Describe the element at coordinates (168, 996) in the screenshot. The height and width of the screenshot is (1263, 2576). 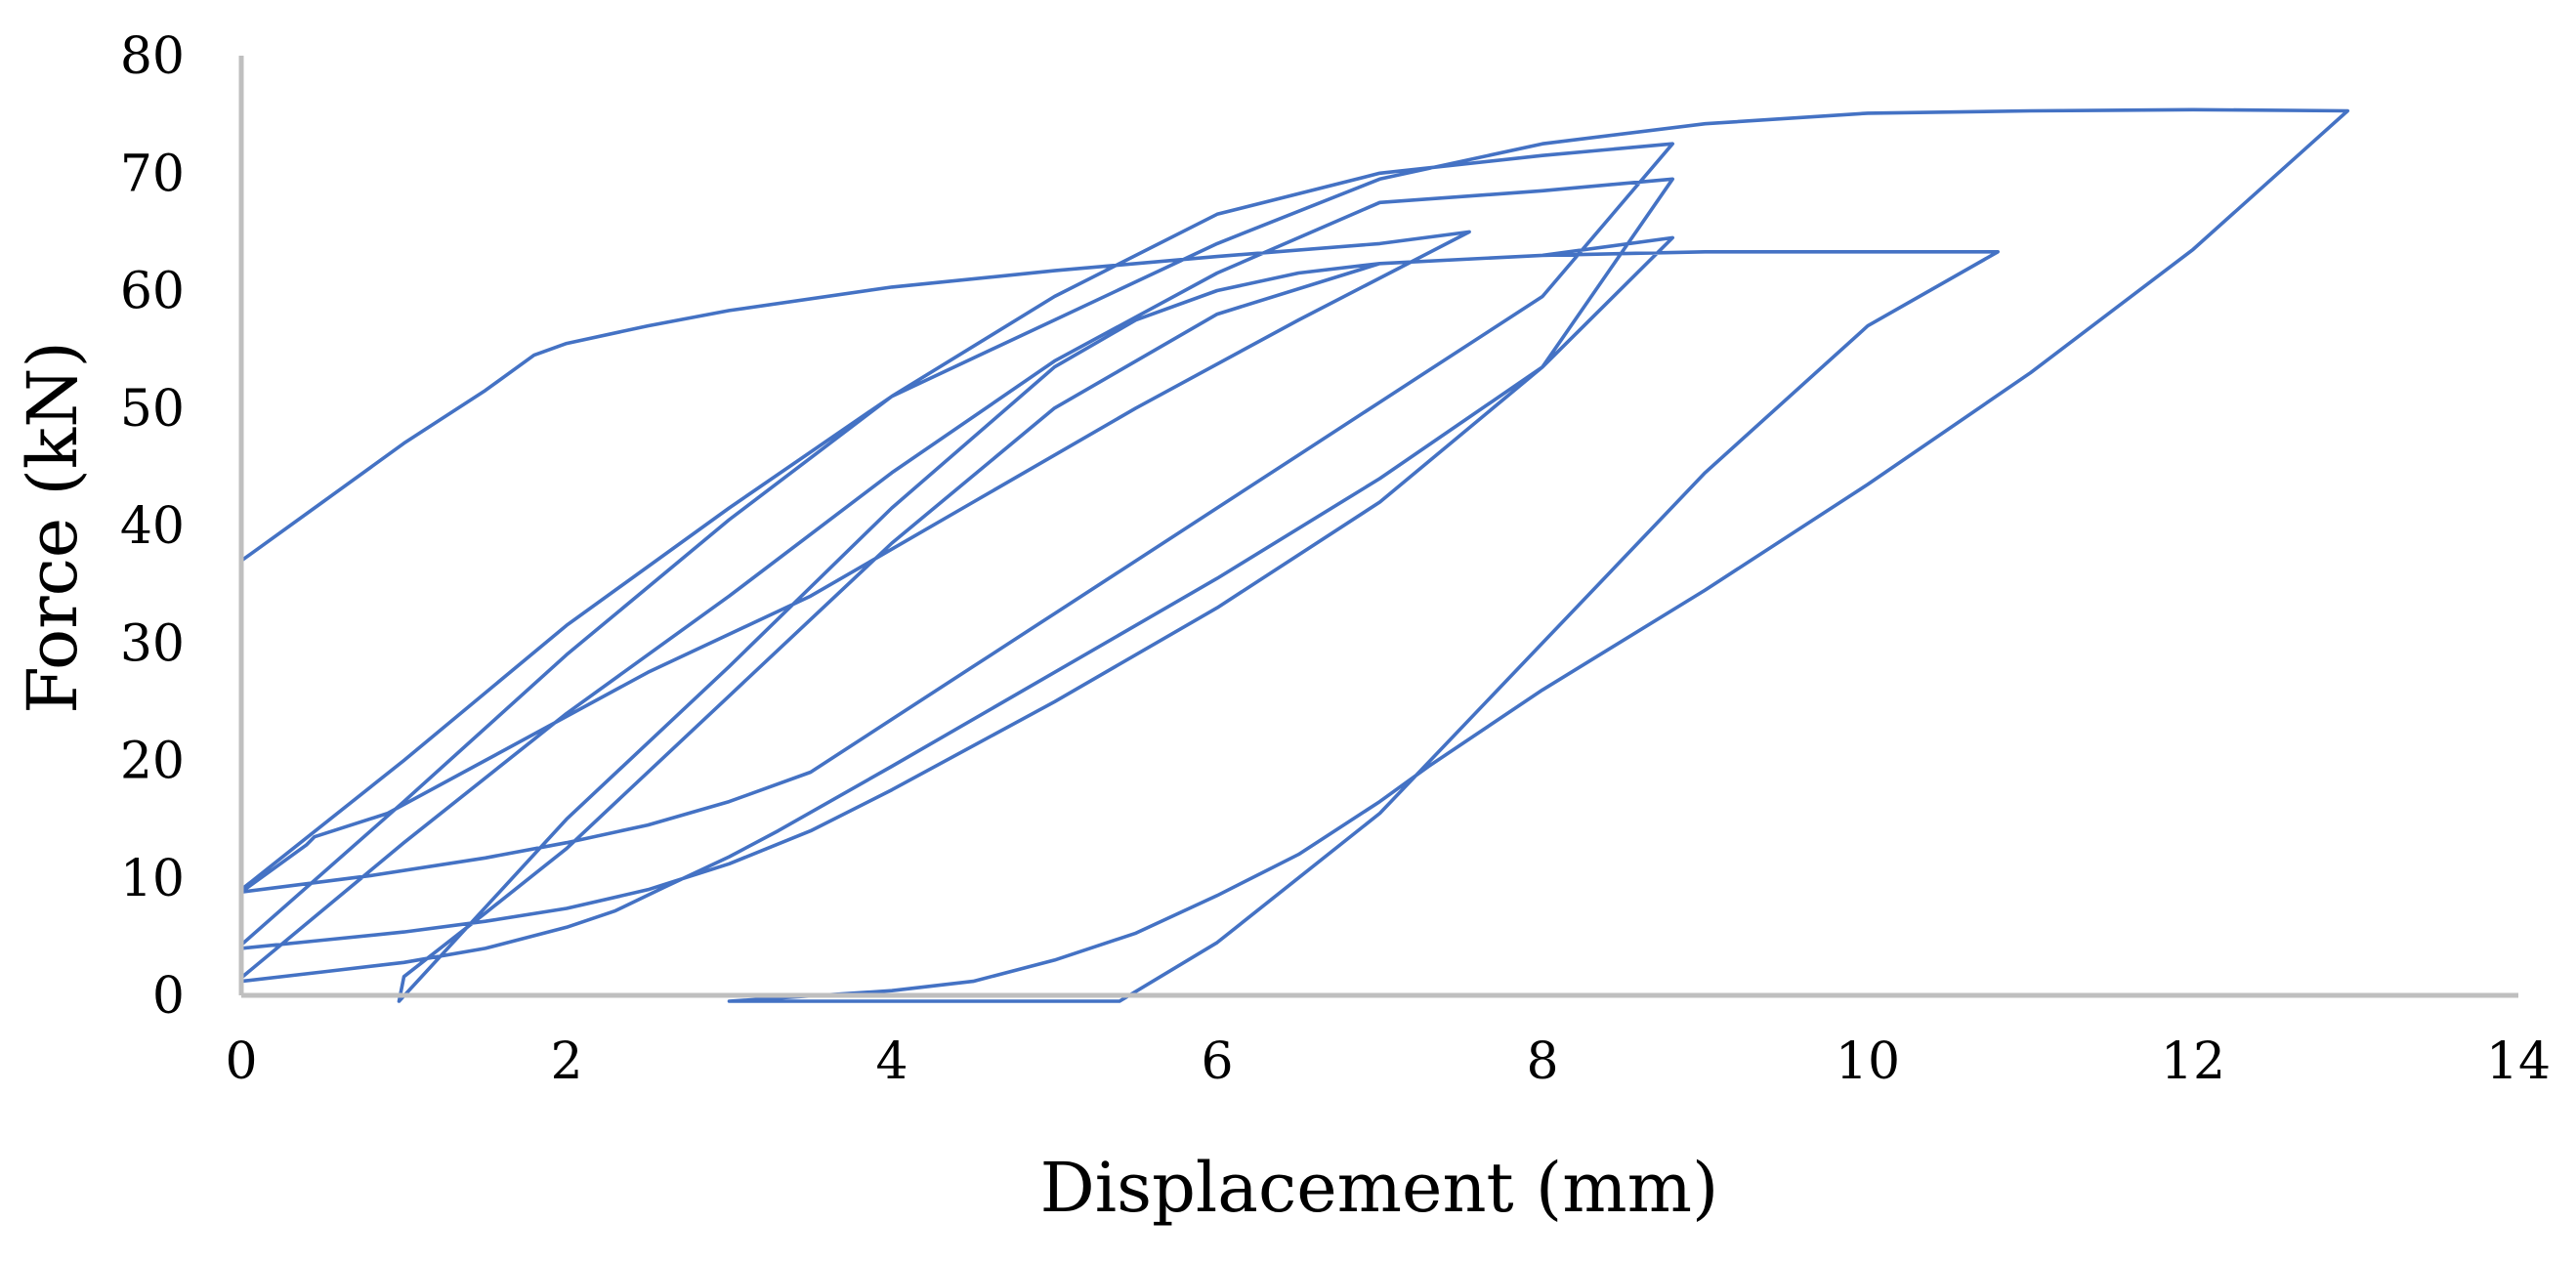
I see `y-tick-label: 0` at that location.